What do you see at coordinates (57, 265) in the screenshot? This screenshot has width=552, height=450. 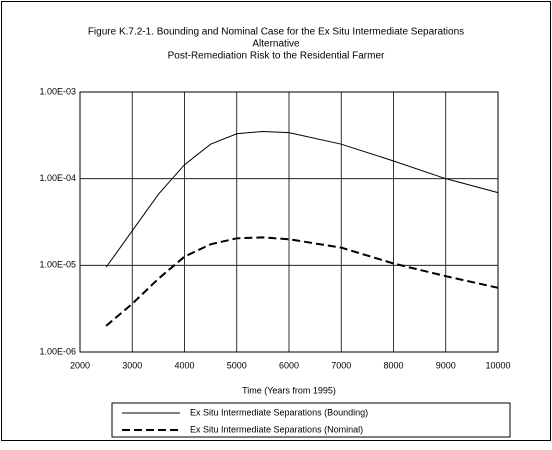 I see `y-tick-label: 1.00E-05` at bounding box center [57, 265].